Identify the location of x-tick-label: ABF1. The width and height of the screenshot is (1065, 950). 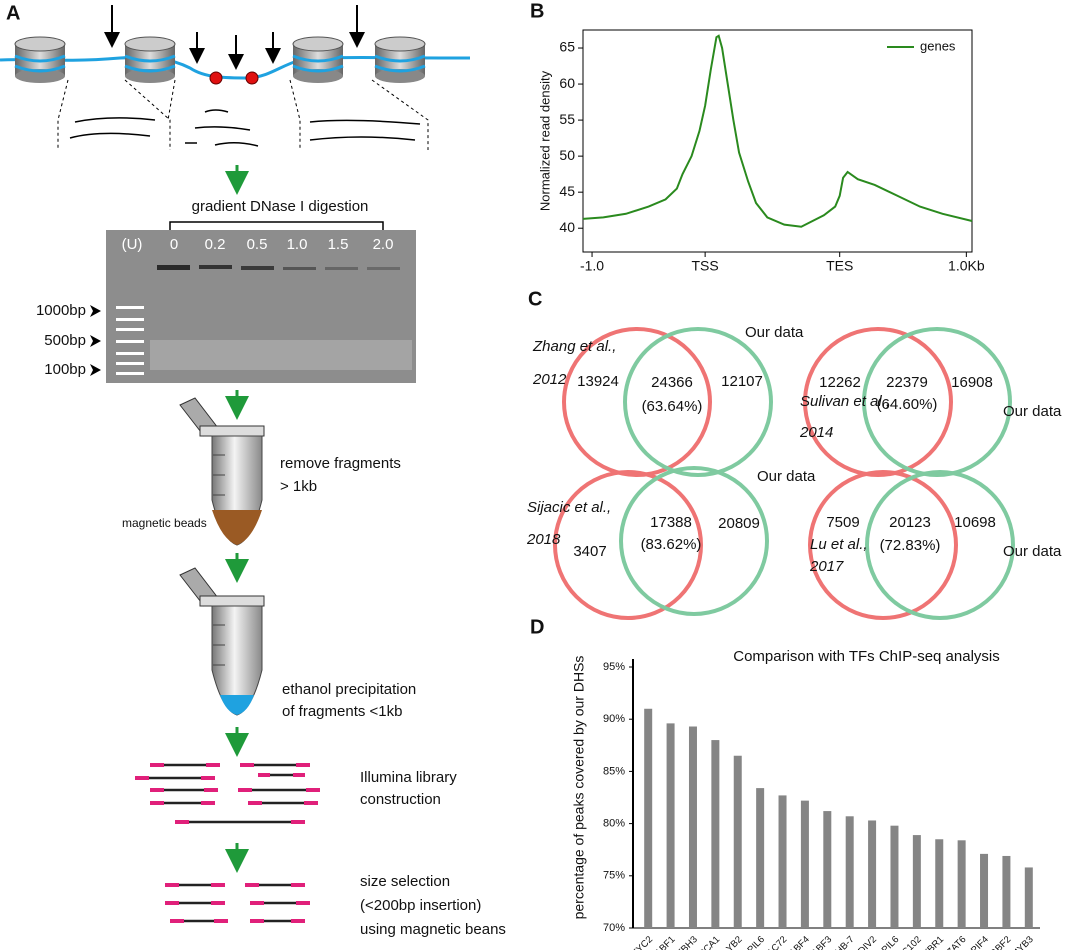
(665, 942).